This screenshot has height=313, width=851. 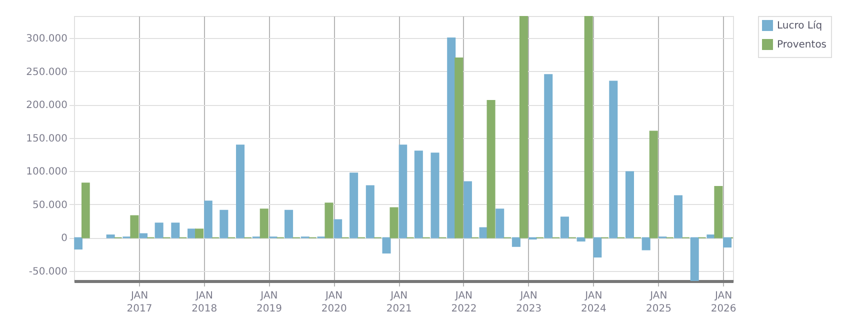 I want to click on y-tick-label: 50.000, so click(x=50, y=205).